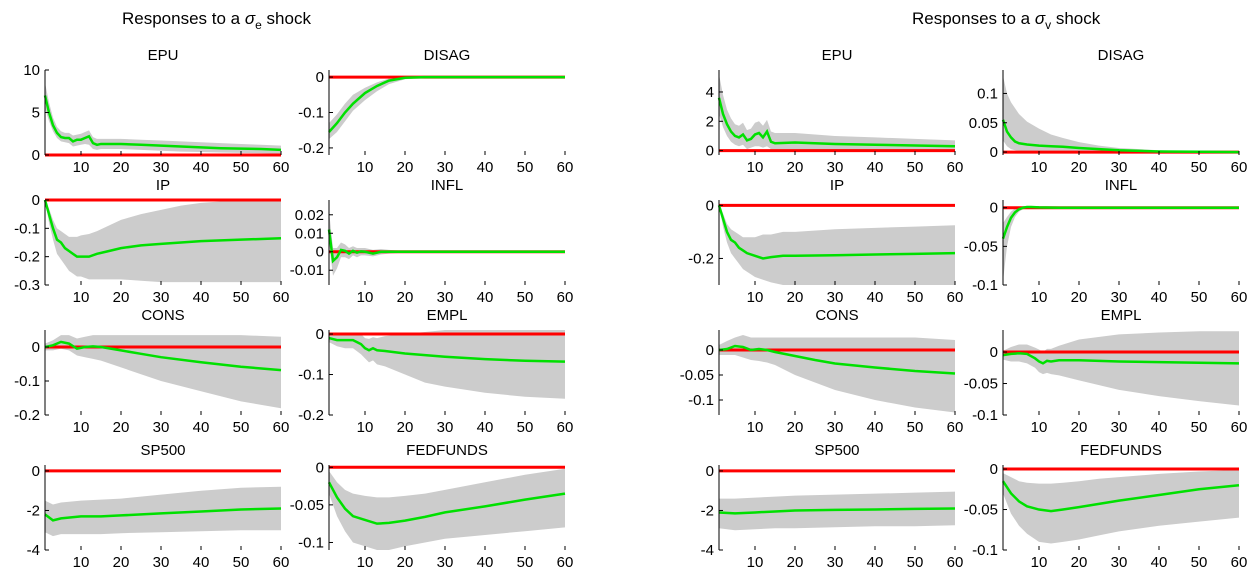 Image resolution: width=1254 pixels, height=586 pixels. What do you see at coordinates (987, 93) in the screenshot?
I see `y-tick-label: 0.1` at bounding box center [987, 93].